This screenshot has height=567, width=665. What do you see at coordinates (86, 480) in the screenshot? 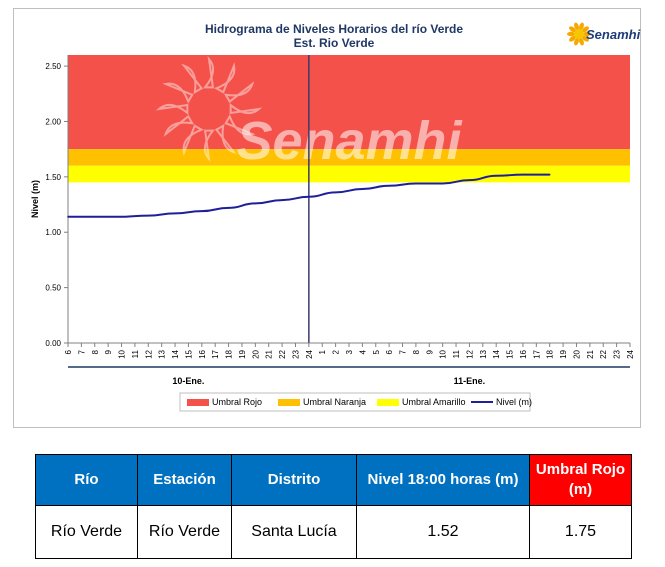
I see `header-rio: Río` at bounding box center [86, 480].